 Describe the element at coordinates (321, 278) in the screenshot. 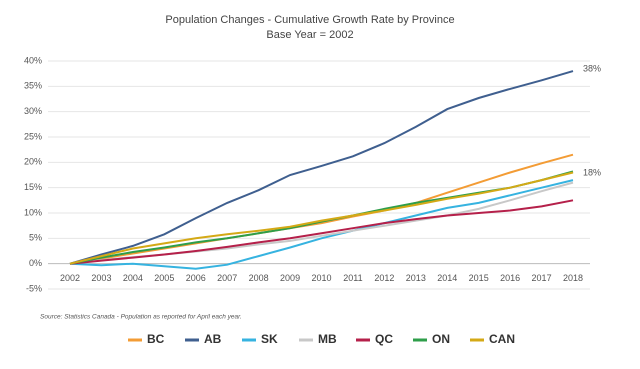

I see `x-tick-label: 2010` at that location.